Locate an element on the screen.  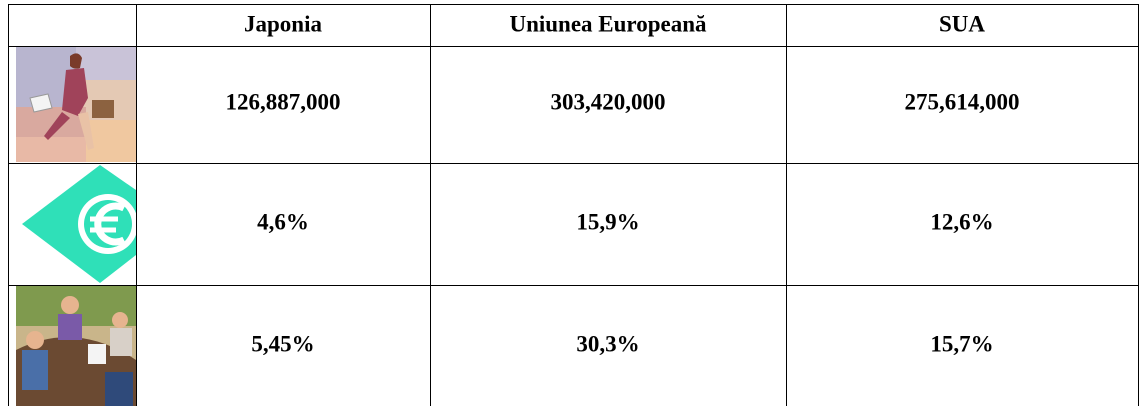
table-cell: 12,6% is located at coordinates (961, 221).